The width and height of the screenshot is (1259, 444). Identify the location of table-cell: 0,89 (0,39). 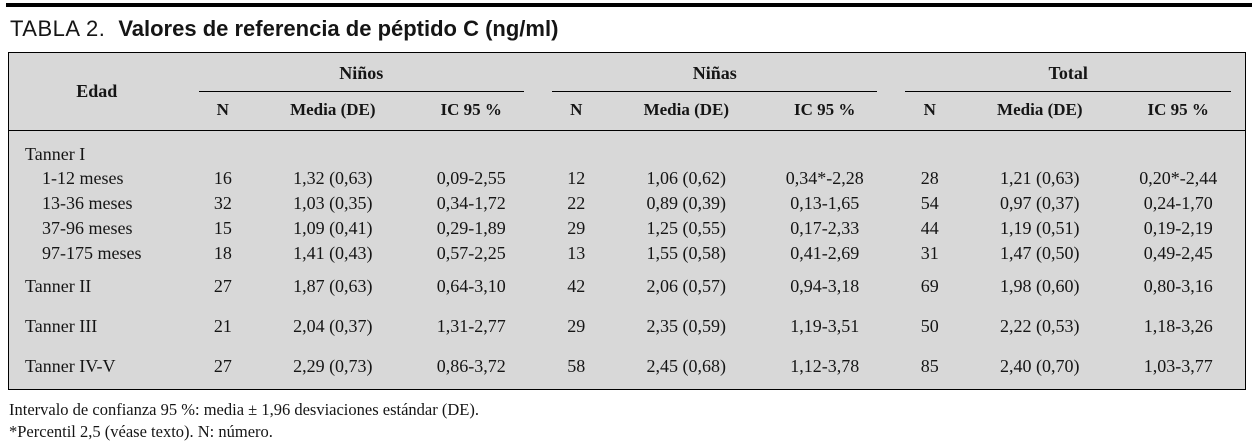
(686, 203).